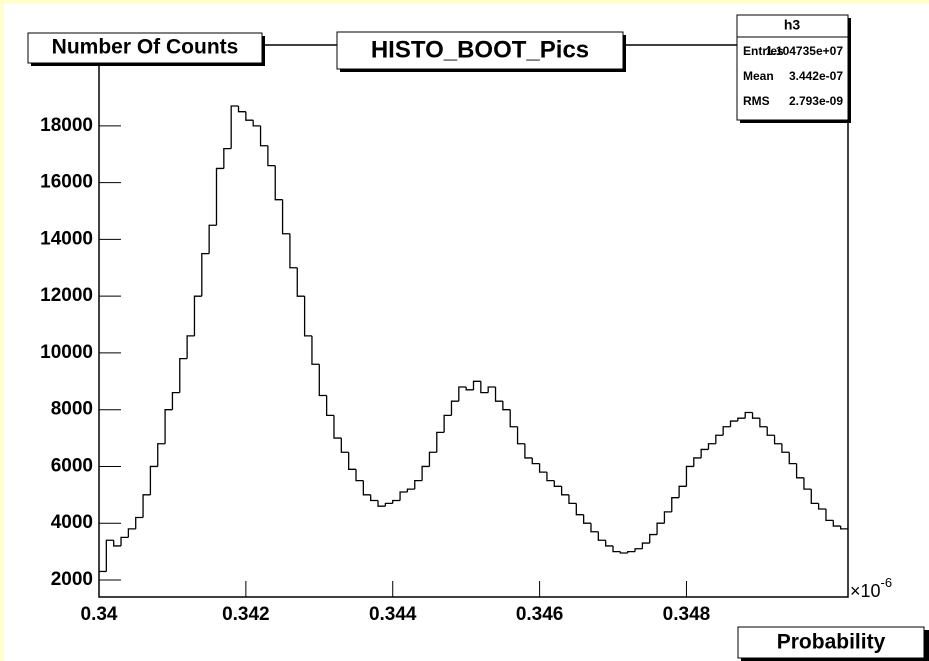 Image resolution: width=929 pixels, height=661 pixels. I want to click on stats-key: Entries, so click(763, 51).